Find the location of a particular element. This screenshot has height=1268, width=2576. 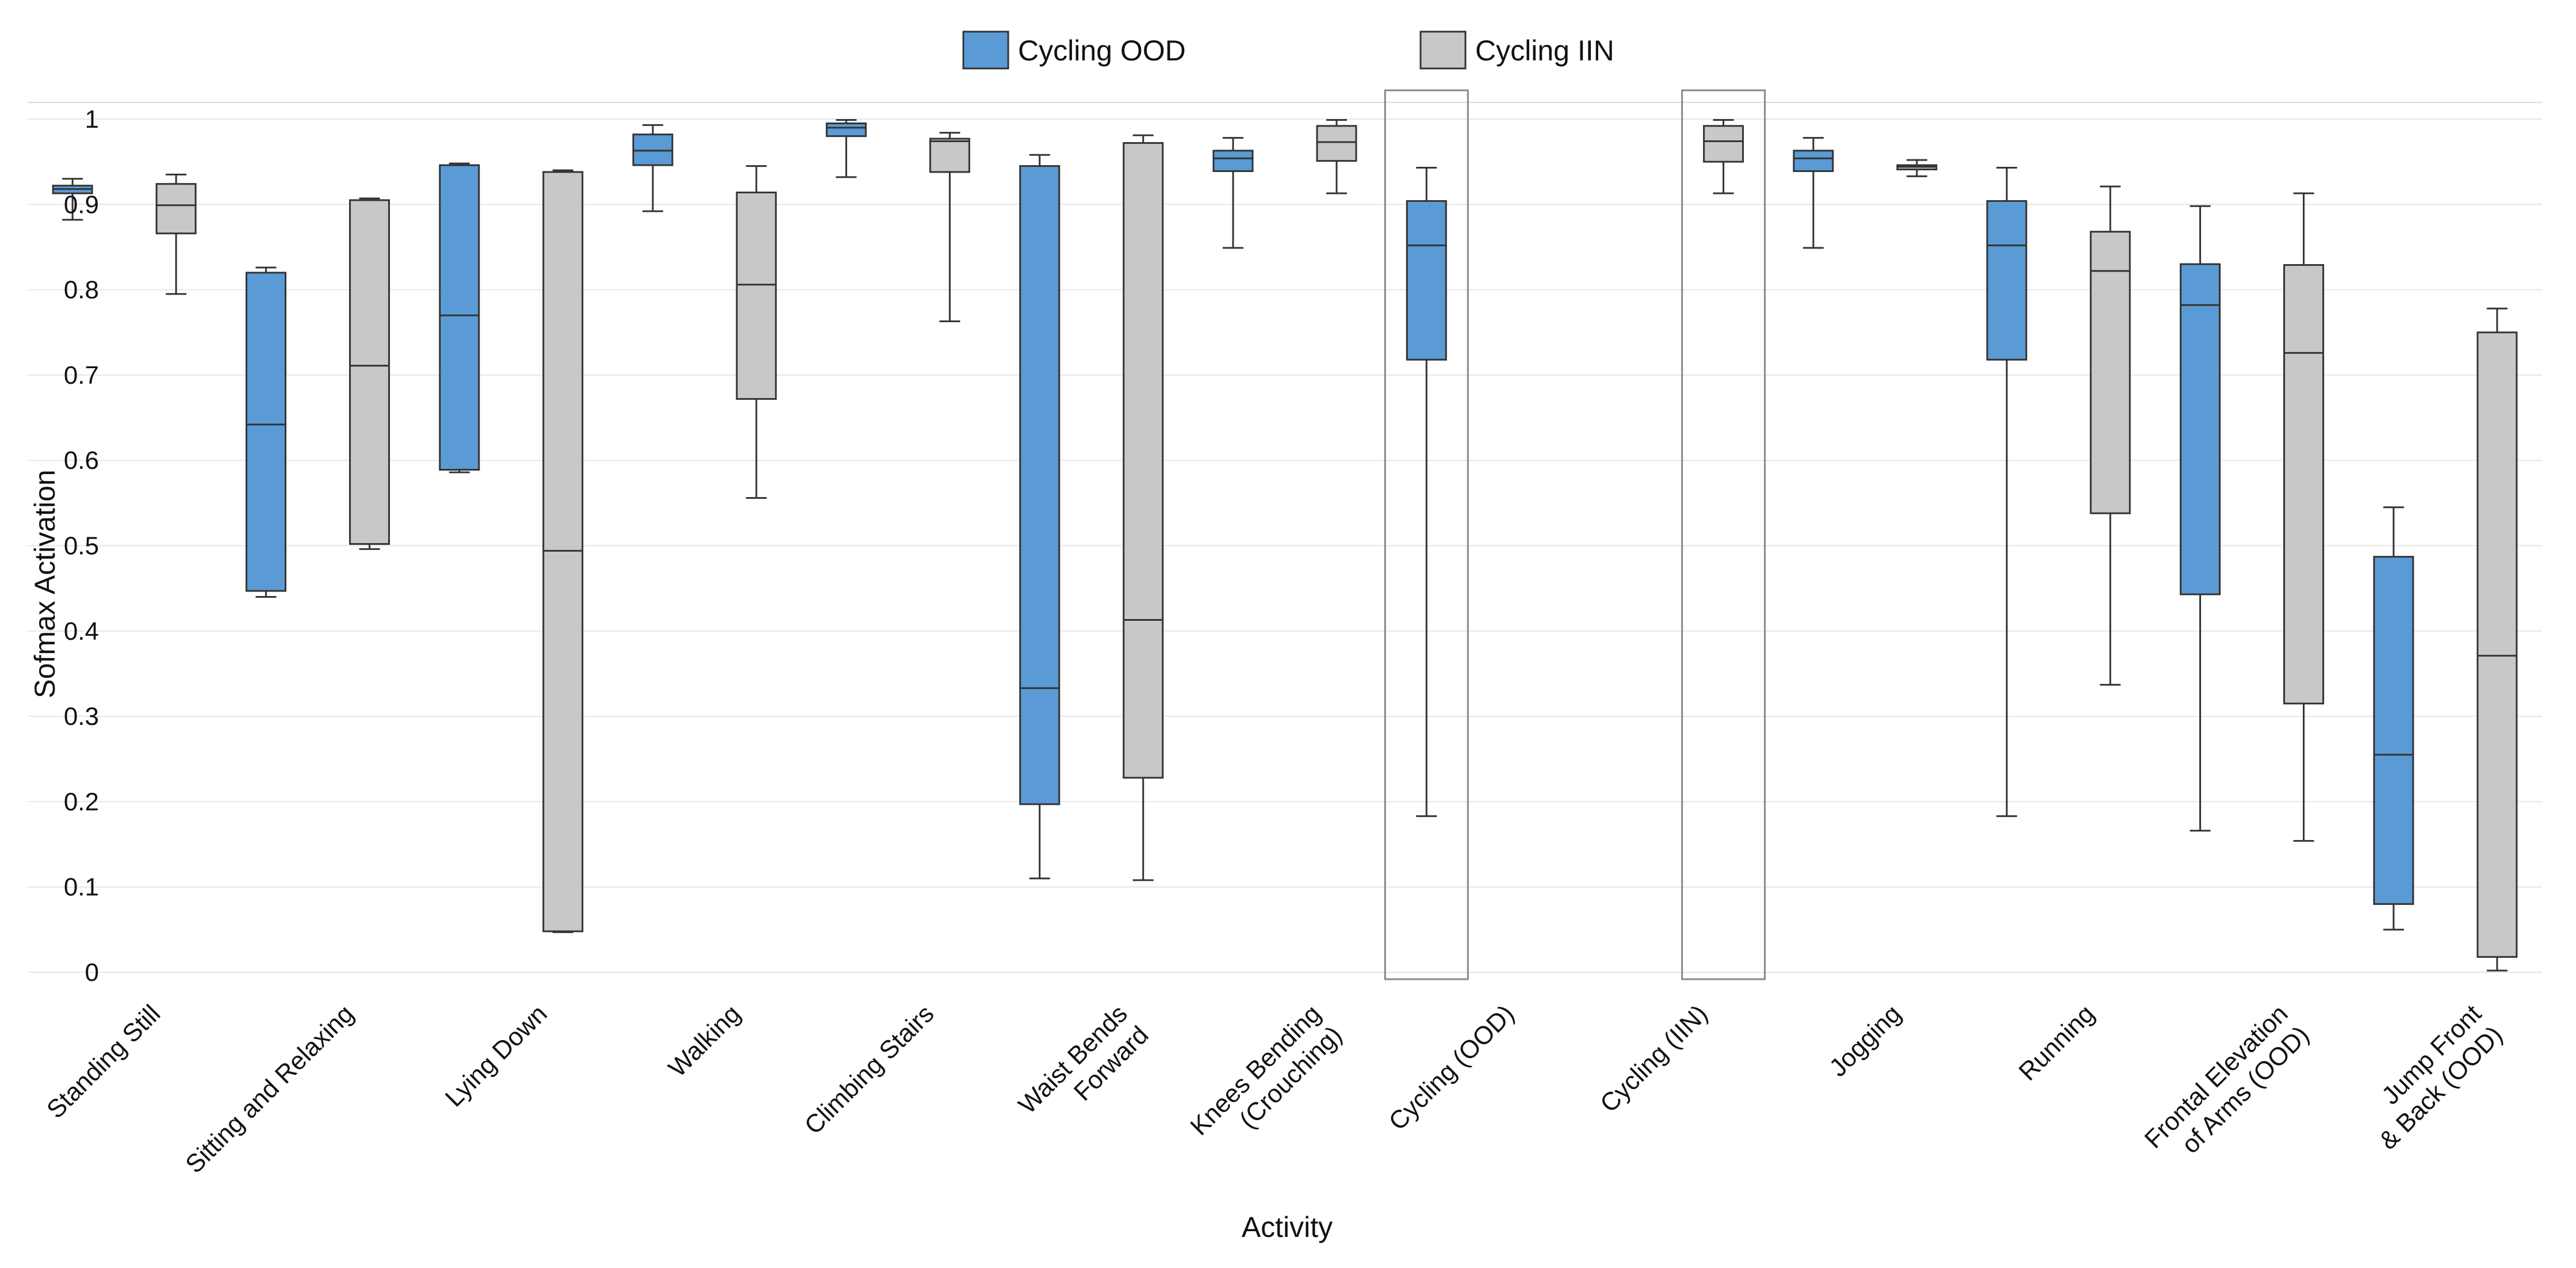

x-category-label: Running is located at coordinates (2057, 1042).